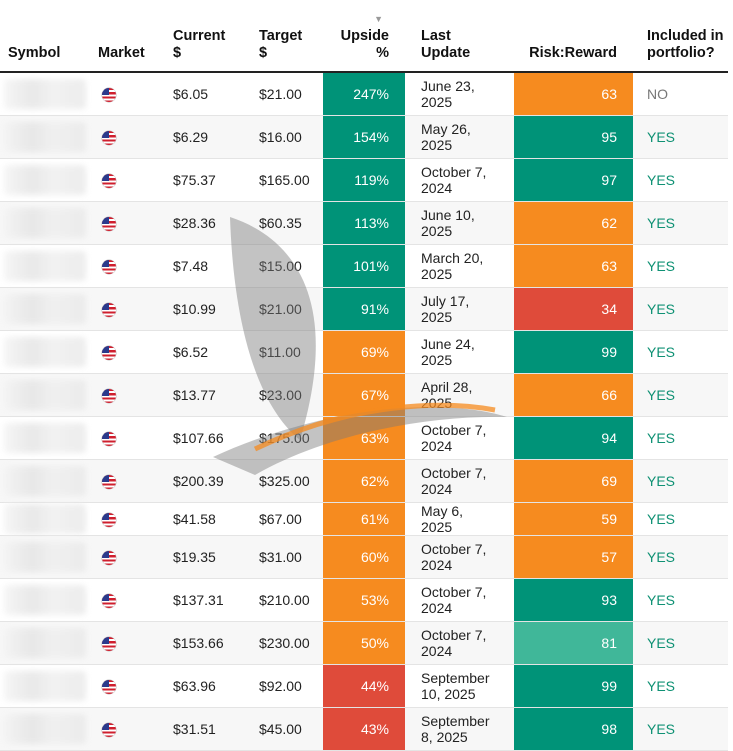  Describe the element at coordinates (364, 481) in the screenshot. I see `table-row: $200.39 $325.00 62% October 7, 2024 69 YES` at that location.